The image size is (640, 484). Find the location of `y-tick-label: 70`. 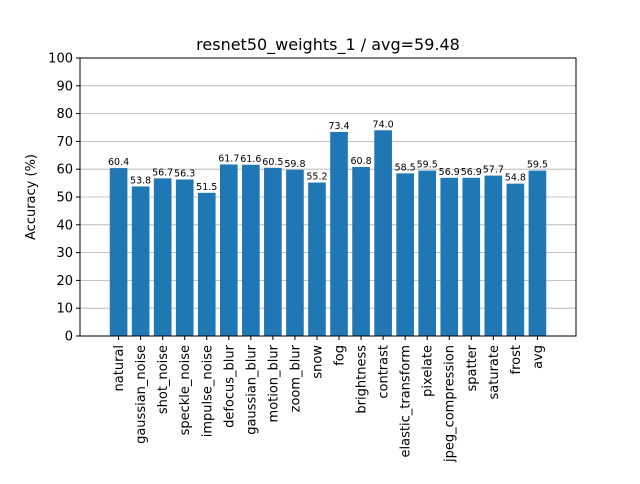

y-tick-label: 70 is located at coordinates (64, 142).